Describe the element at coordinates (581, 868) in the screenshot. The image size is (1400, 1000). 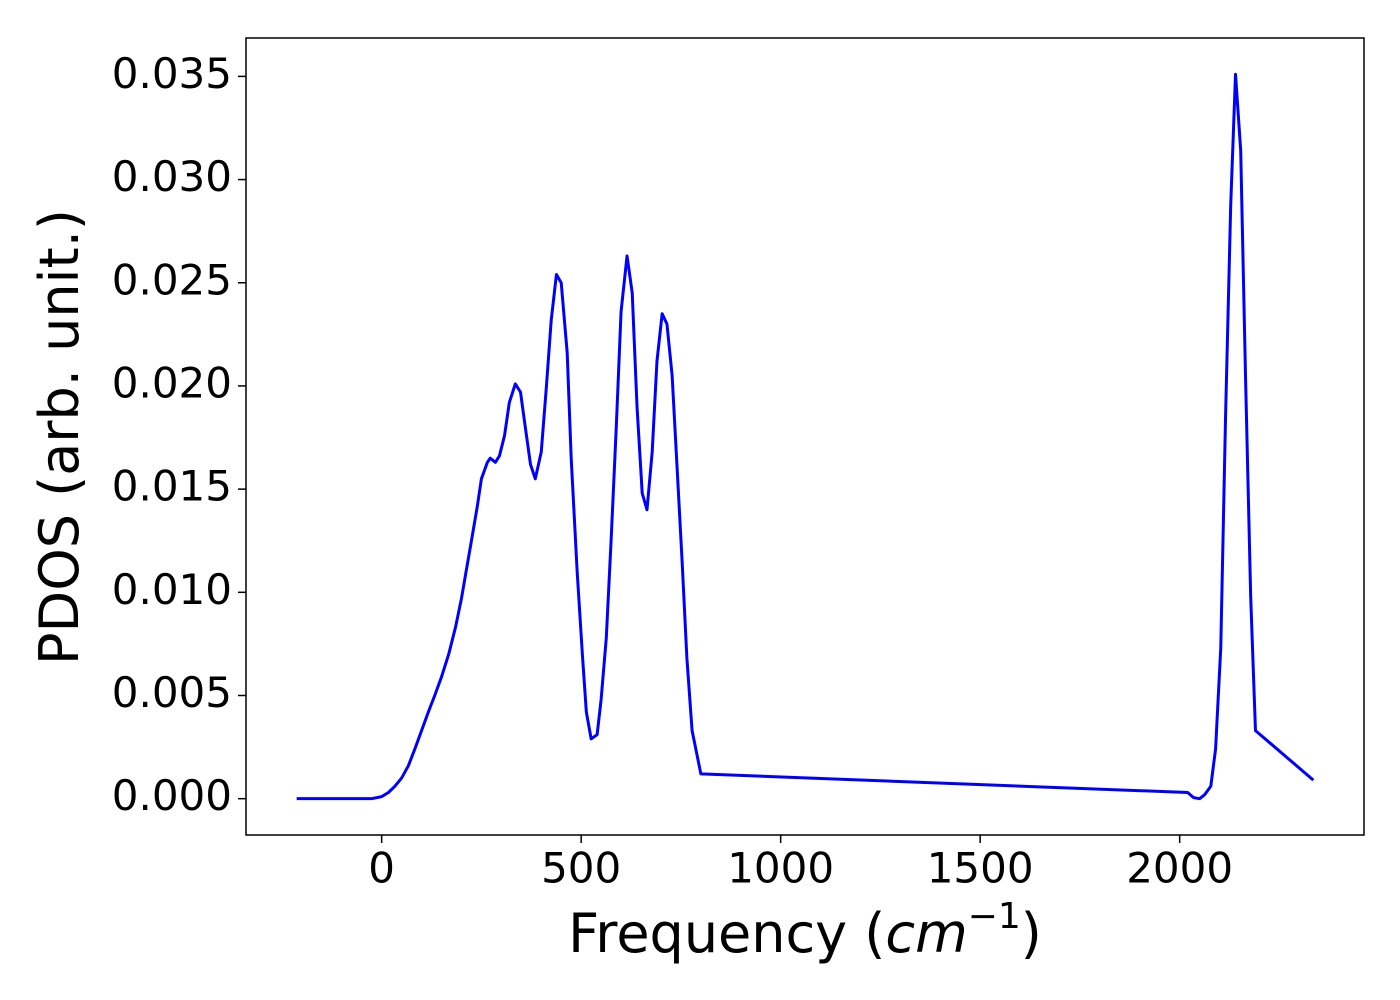
I see `x-tick-label: 500` at that location.